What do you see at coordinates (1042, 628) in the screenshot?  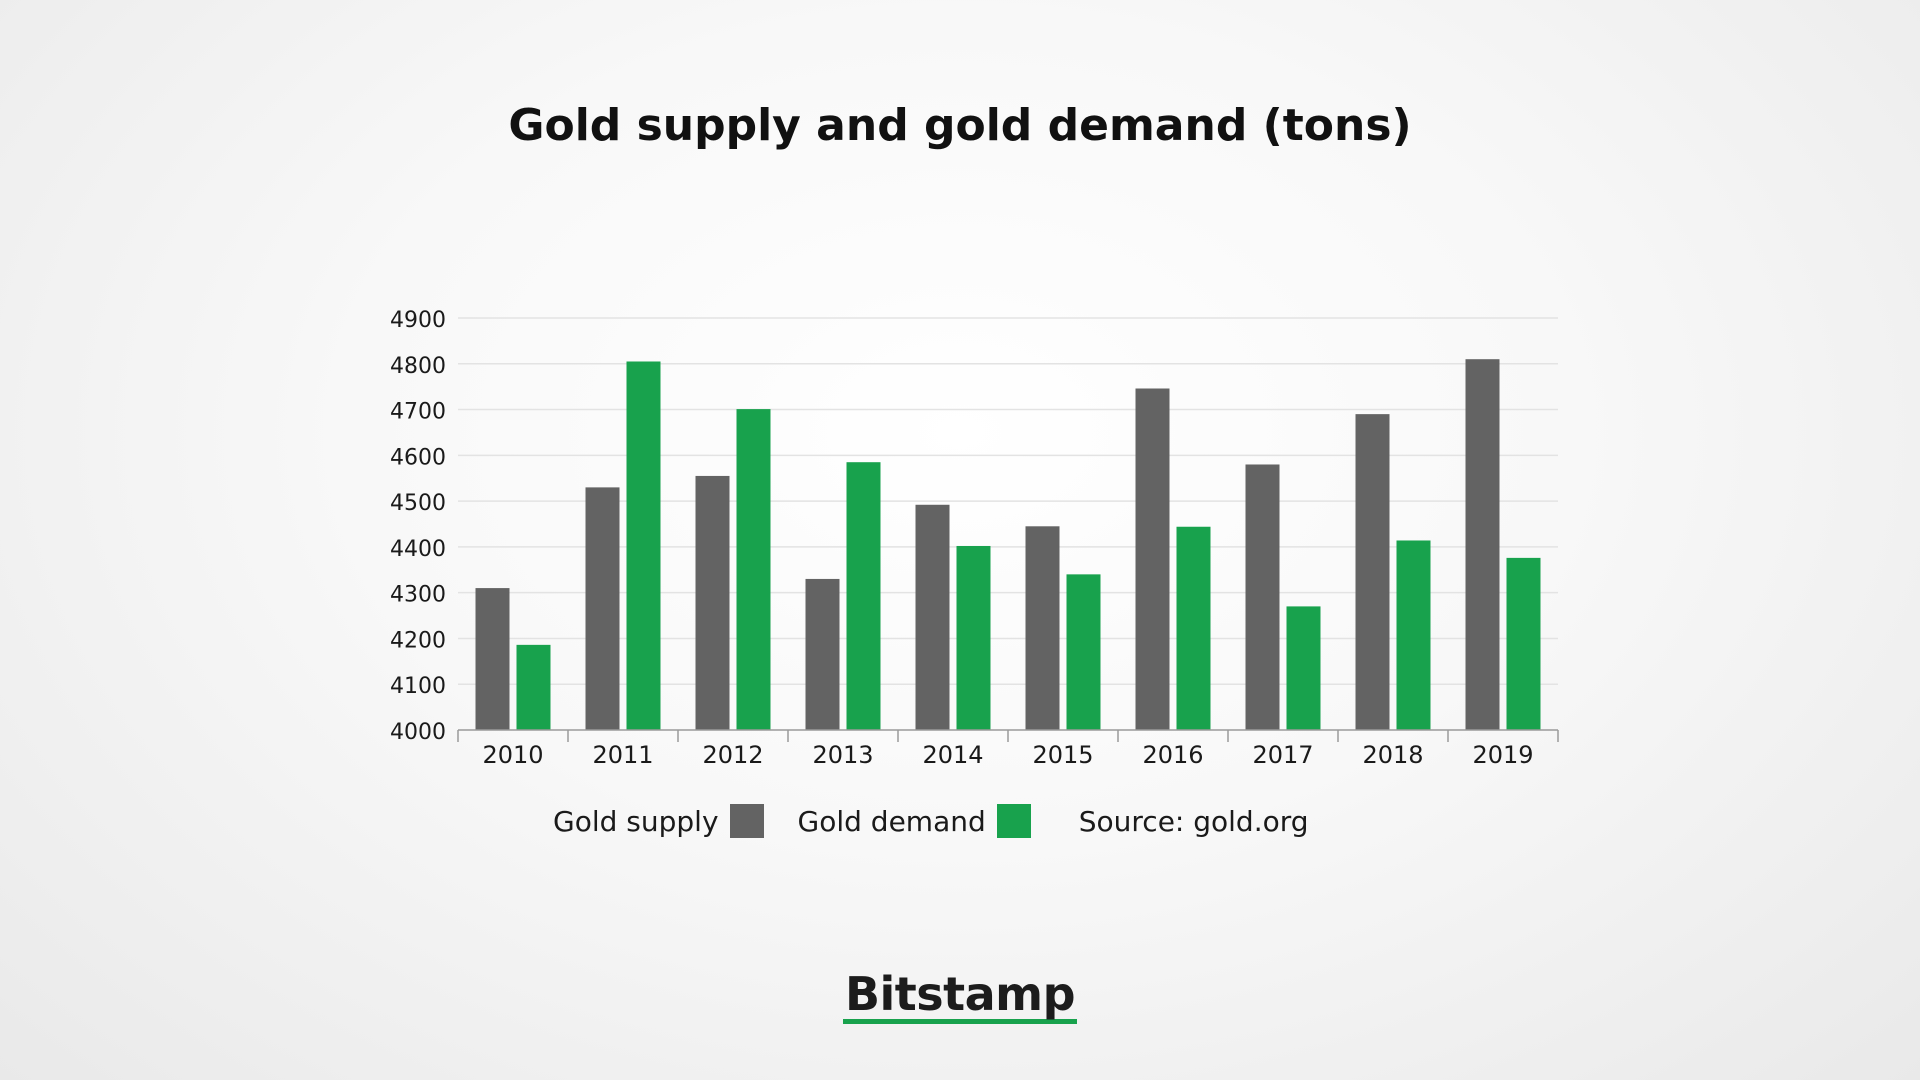 I see `bar-supply-2015` at bounding box center [1042, 628].